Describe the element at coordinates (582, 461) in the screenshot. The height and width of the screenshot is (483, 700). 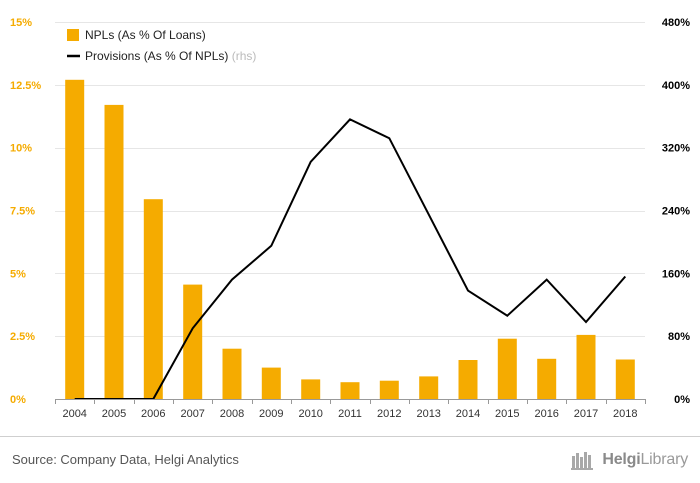
I see `library-icon` at that location.